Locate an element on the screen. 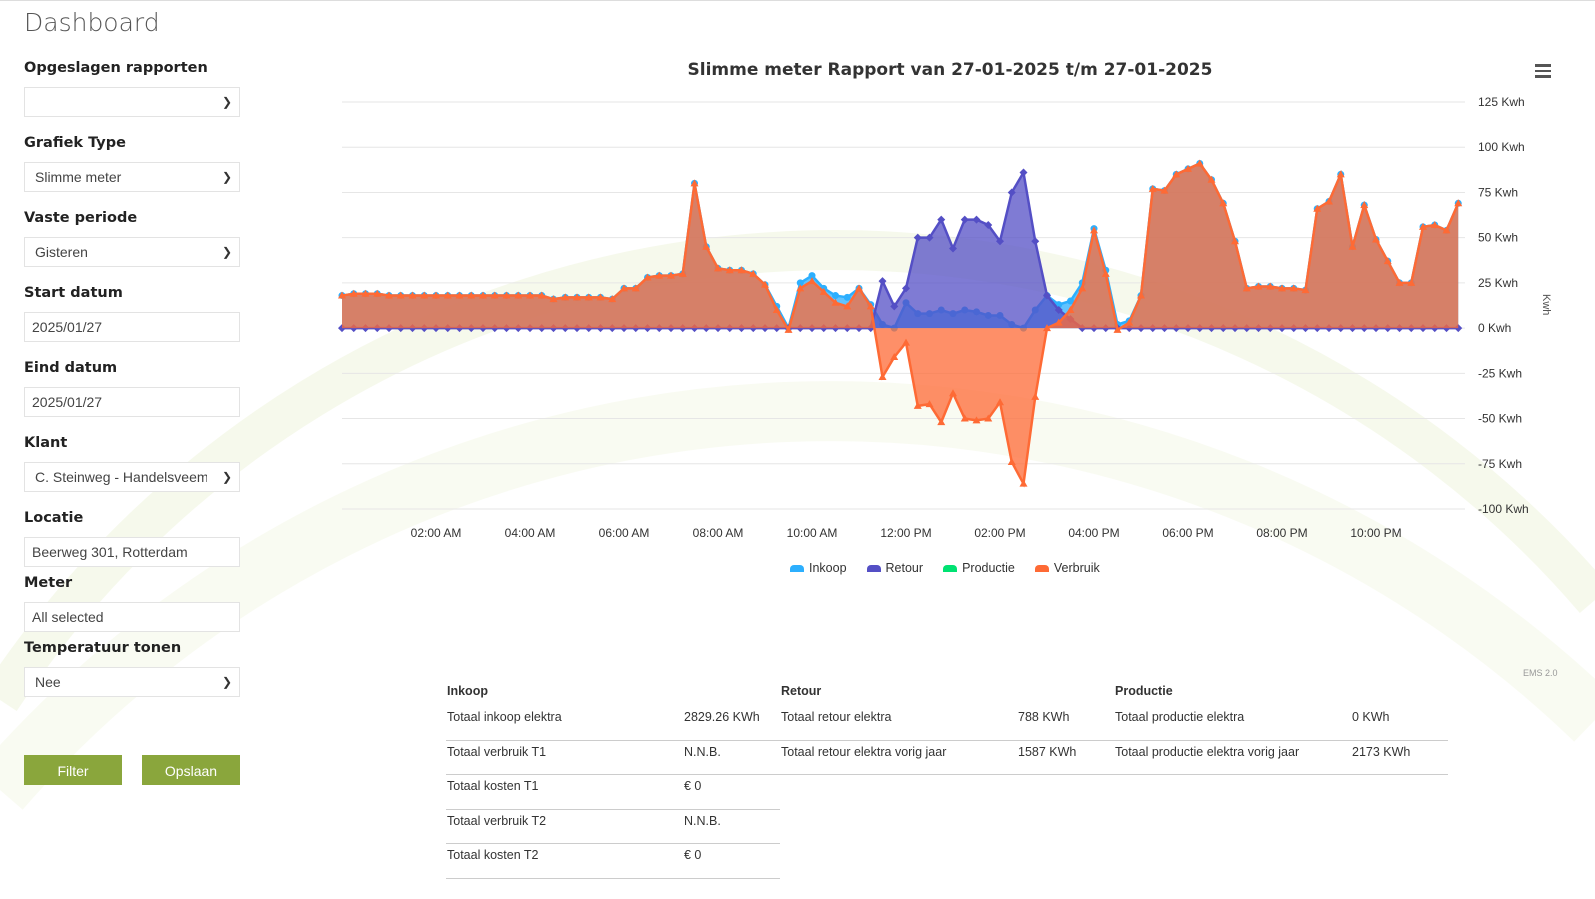 The image size is (1595, 899). legend-item-retour: Retour is located at coordinates (894, 568).